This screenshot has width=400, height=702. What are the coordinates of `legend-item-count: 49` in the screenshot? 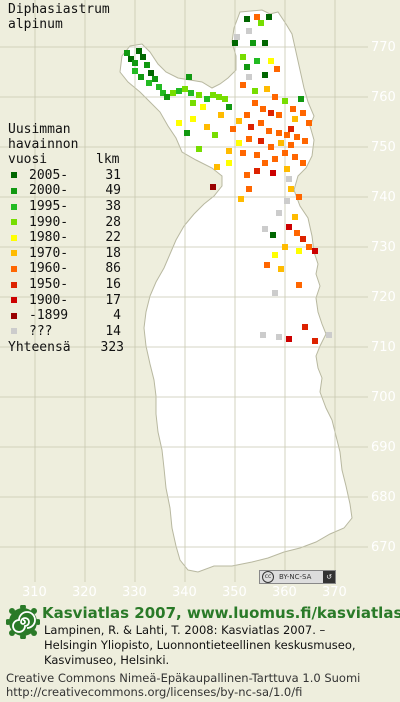 It's located at (113, 191).